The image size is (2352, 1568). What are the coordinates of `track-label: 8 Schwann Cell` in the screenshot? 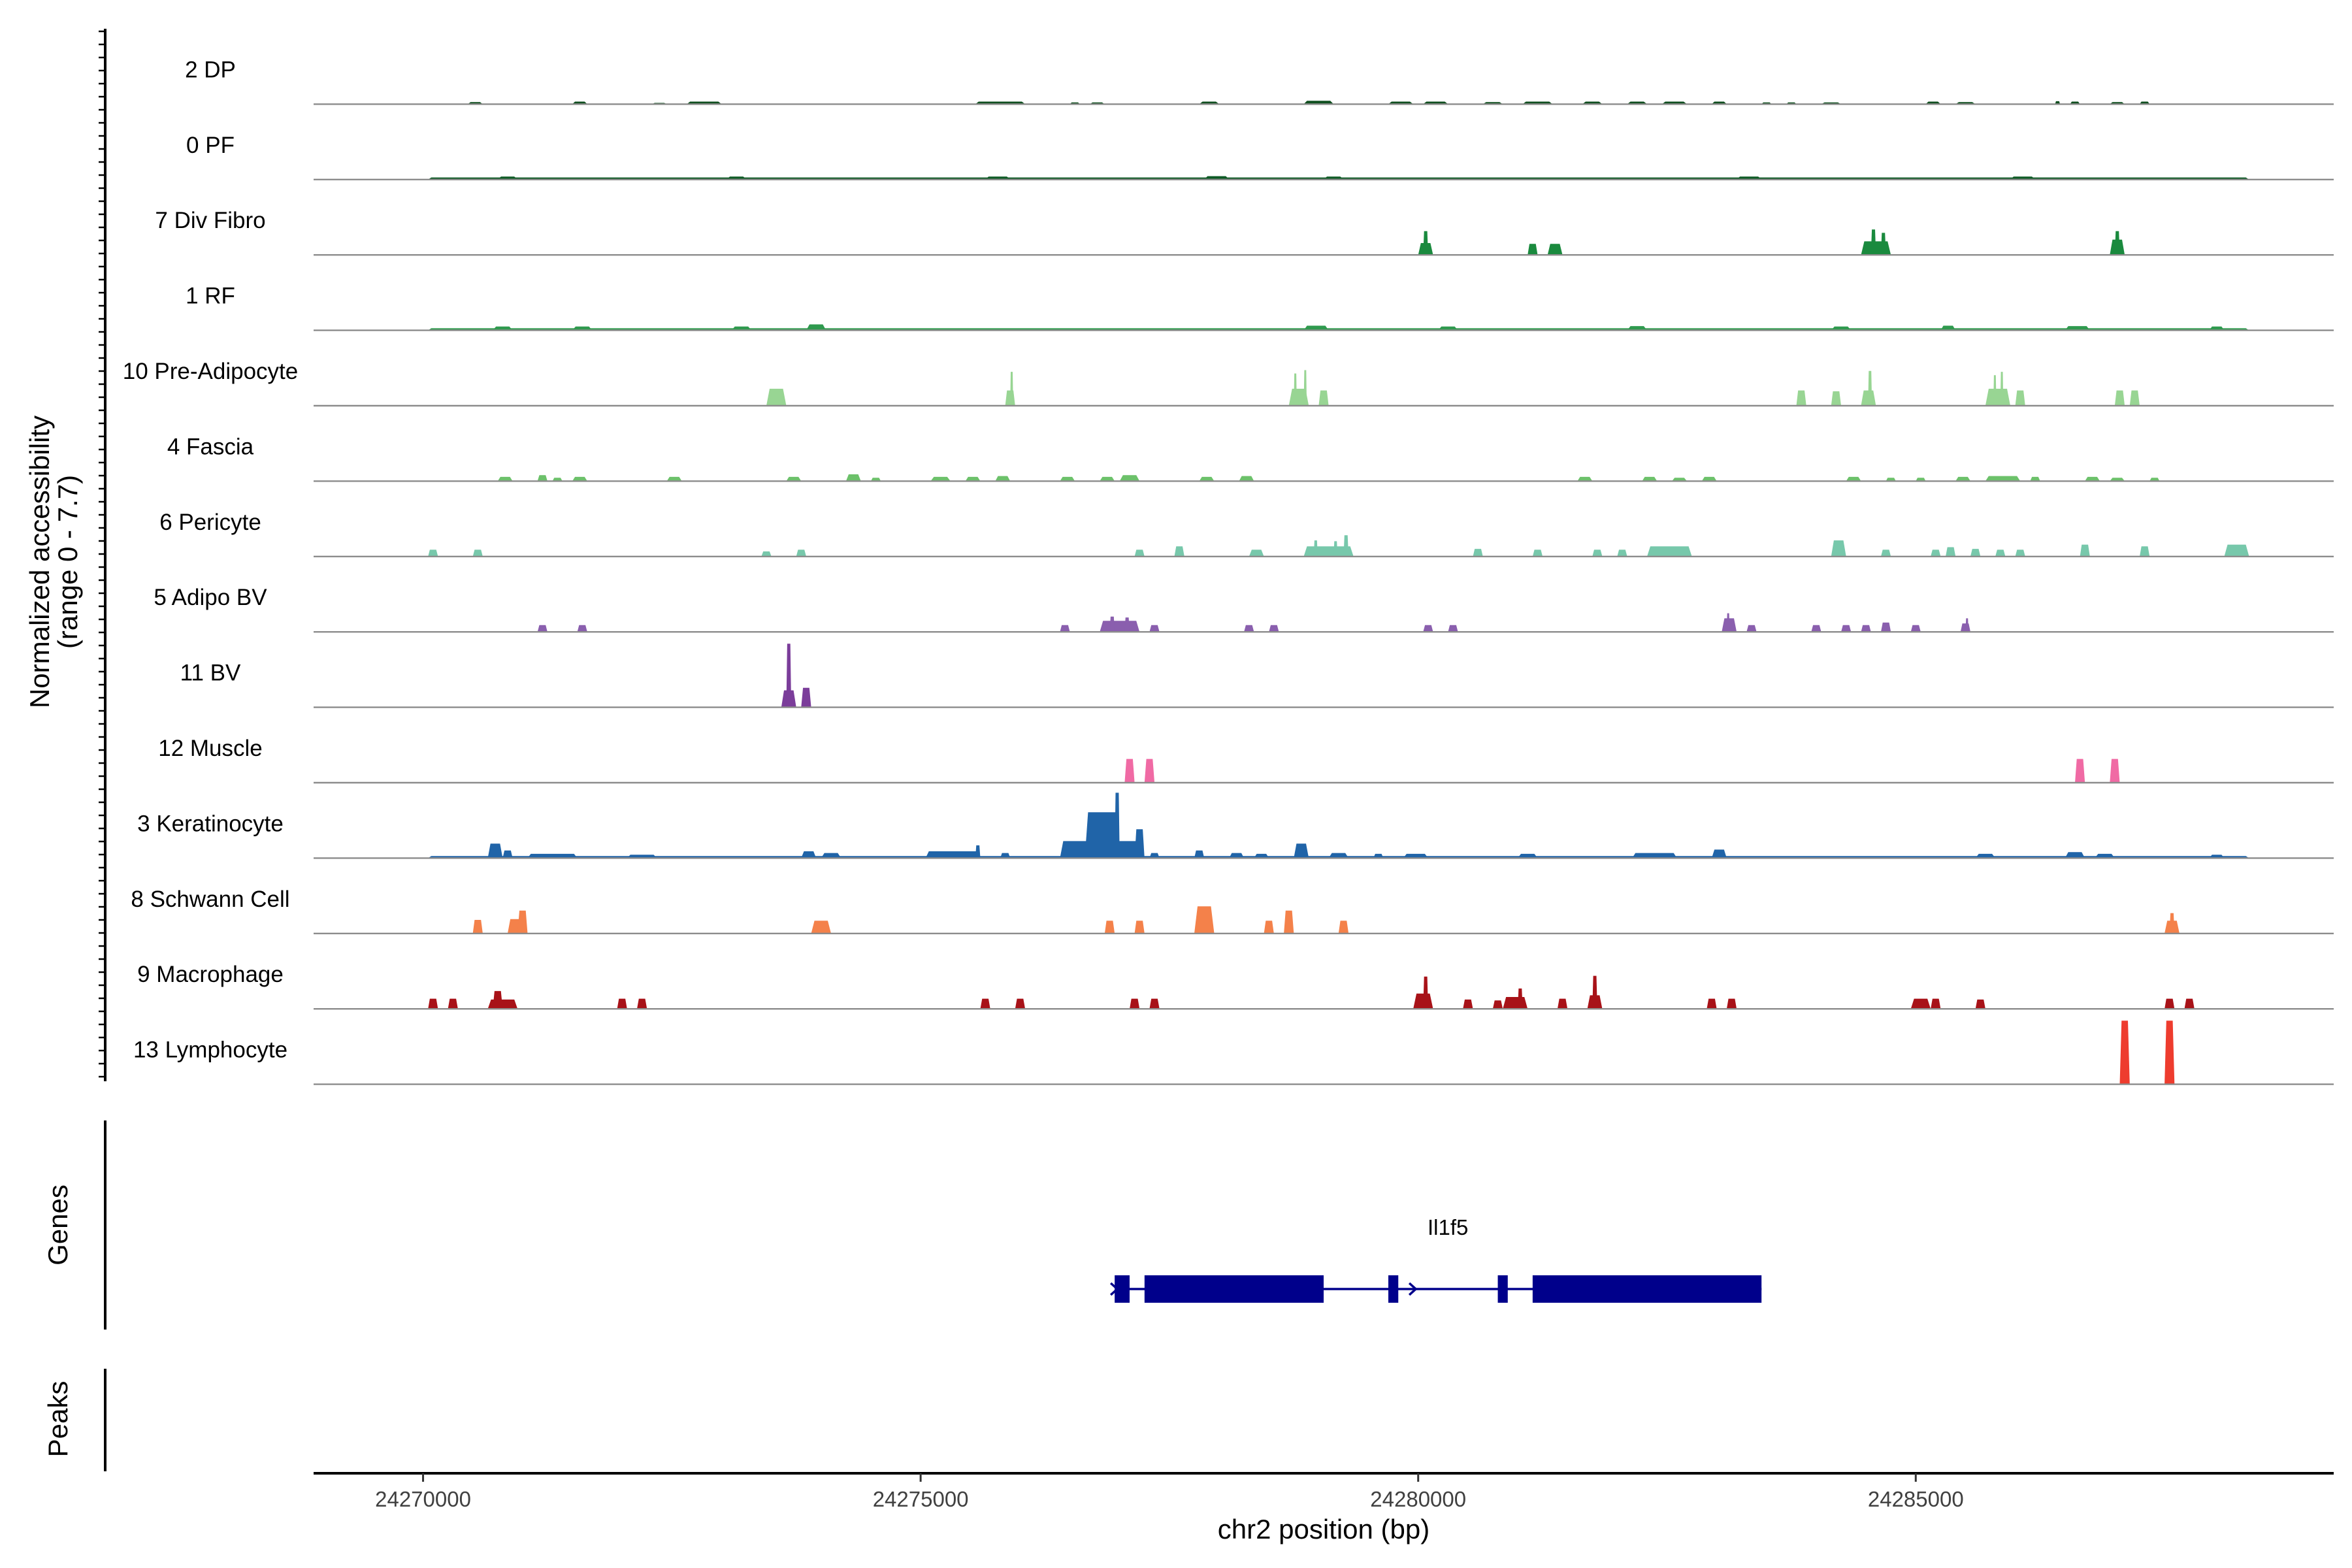 It's located at (210, 899).